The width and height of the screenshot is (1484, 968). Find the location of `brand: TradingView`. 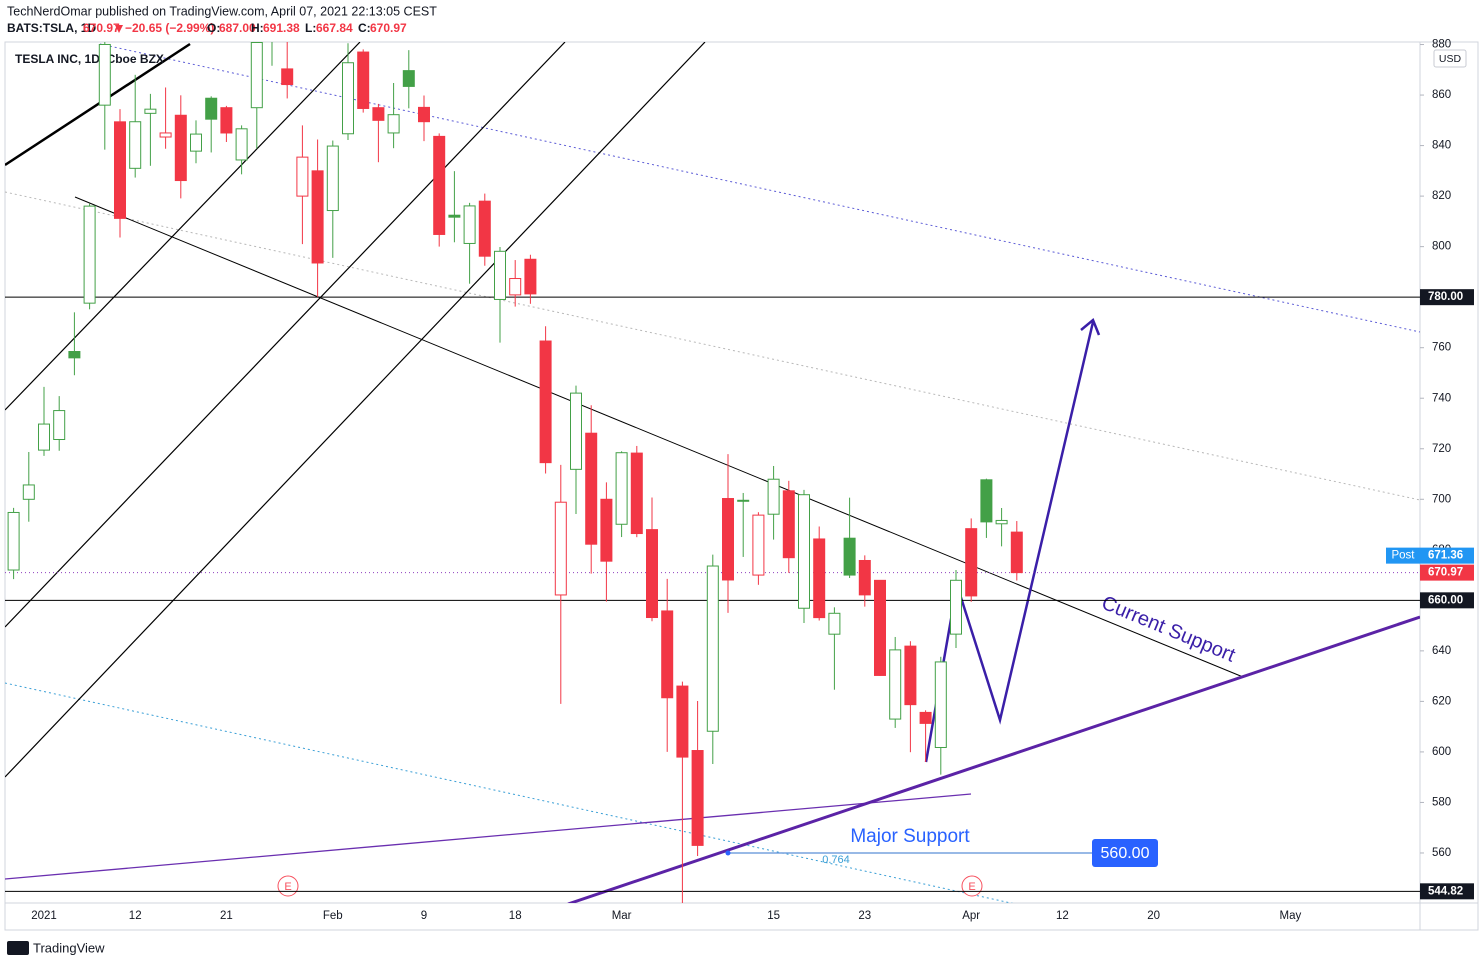

brand: TradingView is located at coordinates (69, 947).